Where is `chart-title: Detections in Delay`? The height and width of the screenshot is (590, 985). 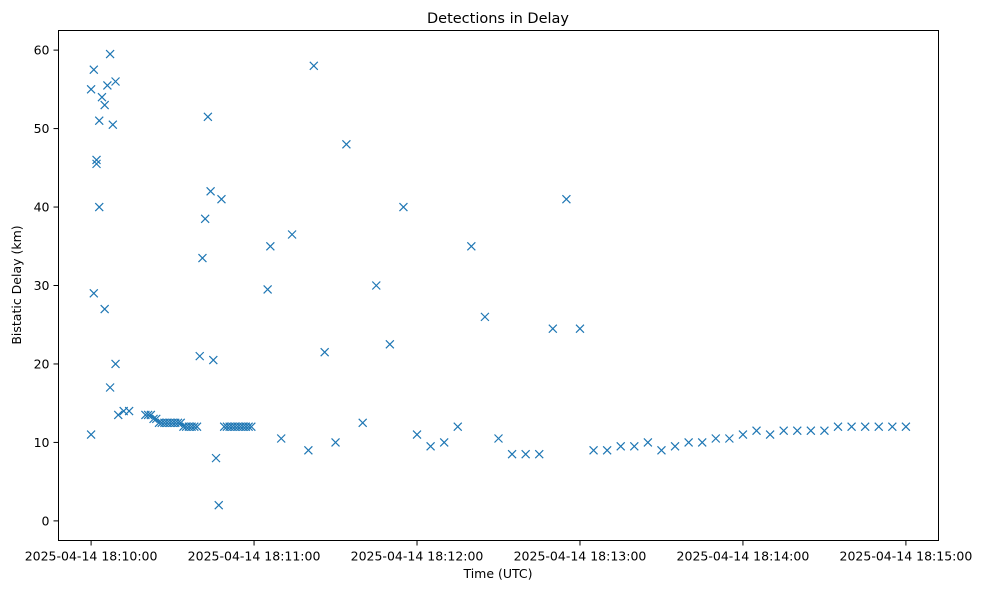
chart-title: Detections in Delay is located at coordinates (498, 19).